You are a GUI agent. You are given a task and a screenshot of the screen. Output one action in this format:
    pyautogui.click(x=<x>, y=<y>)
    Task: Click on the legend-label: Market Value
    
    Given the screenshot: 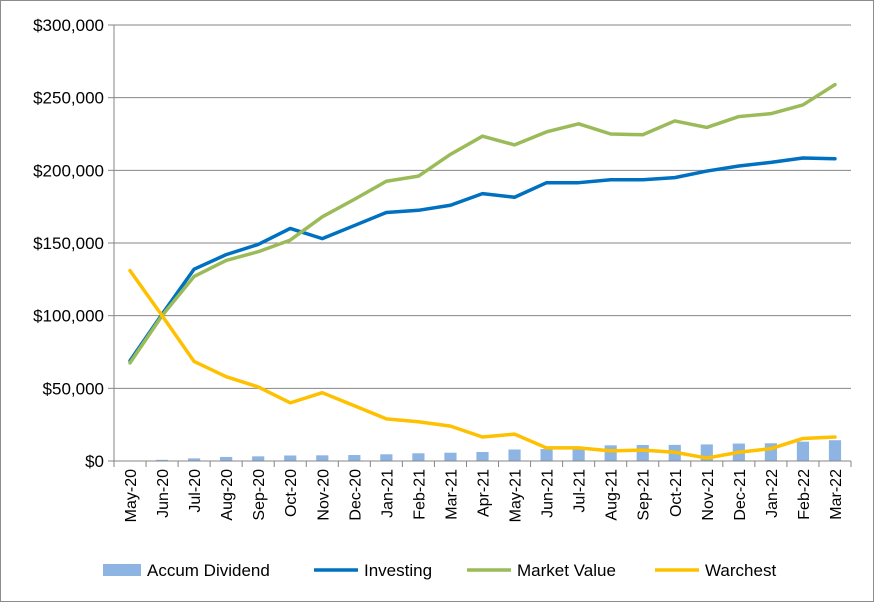 What is the action you would take?
    pyautogui.click(x=566, y=570)
    